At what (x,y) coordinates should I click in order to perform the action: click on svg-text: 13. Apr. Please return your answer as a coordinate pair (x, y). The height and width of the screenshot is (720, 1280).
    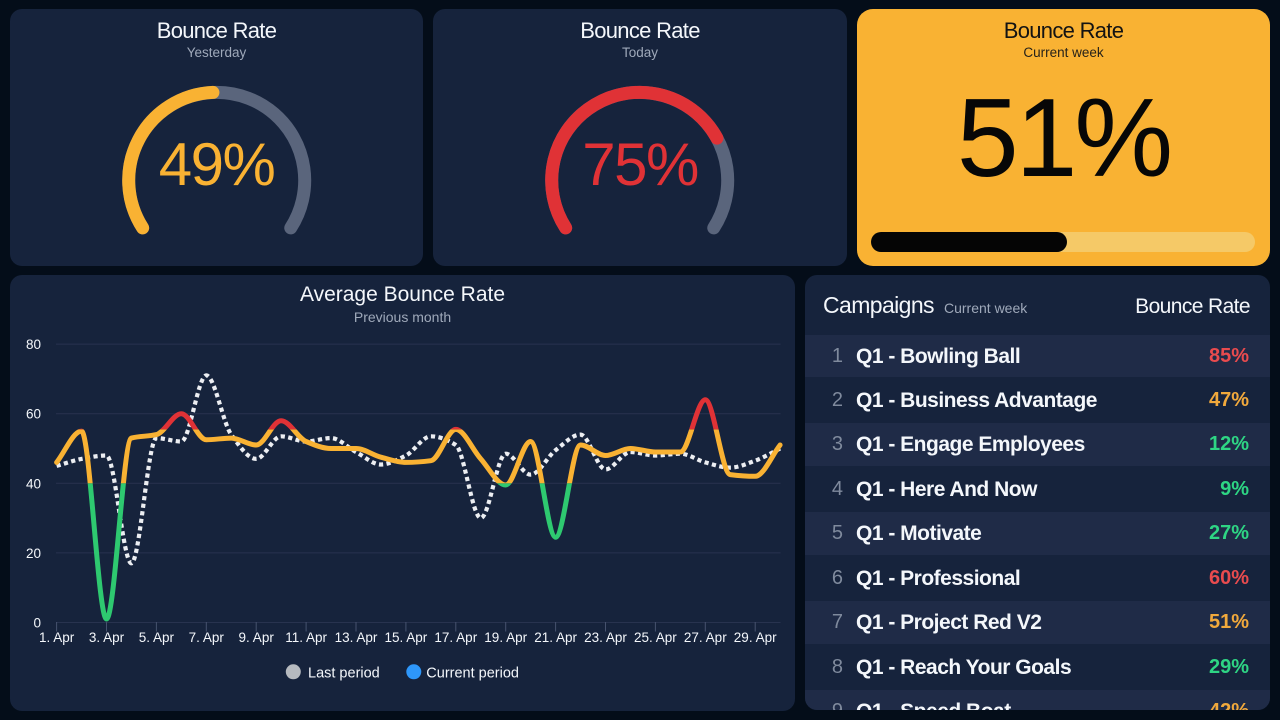
    Looking at the image, I should click on (356, 637).